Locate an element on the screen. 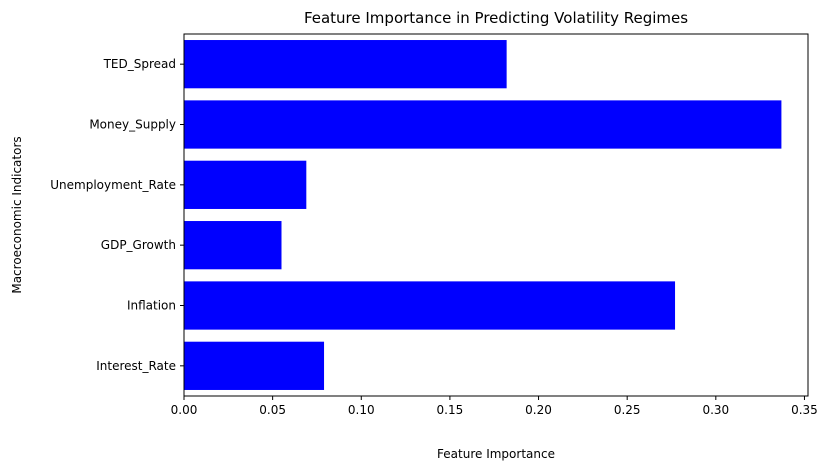  bar-interest-rate is located at coordinates (254, 365).